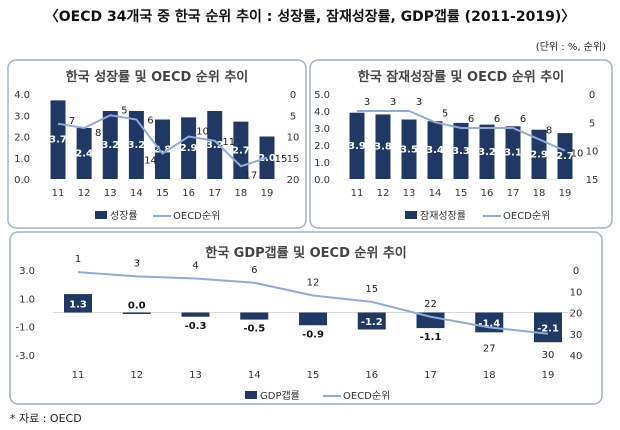 The height and width of the screenshot is (430, 620). I want to click on y2-tick-label: 40, so click(576, 356).